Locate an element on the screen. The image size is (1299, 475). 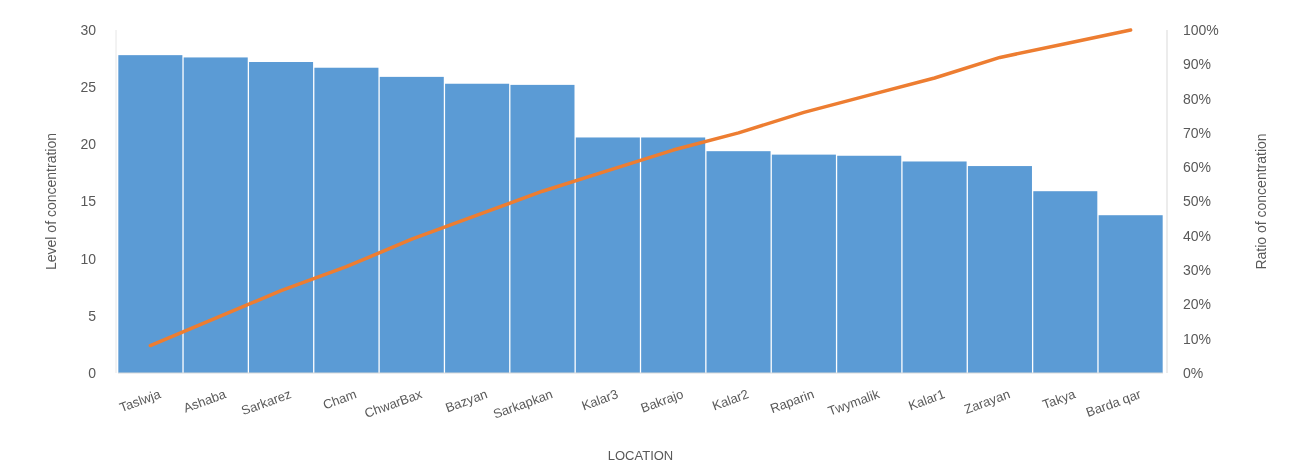
y-tick-label: 5 is located at coordinates (92, 315).